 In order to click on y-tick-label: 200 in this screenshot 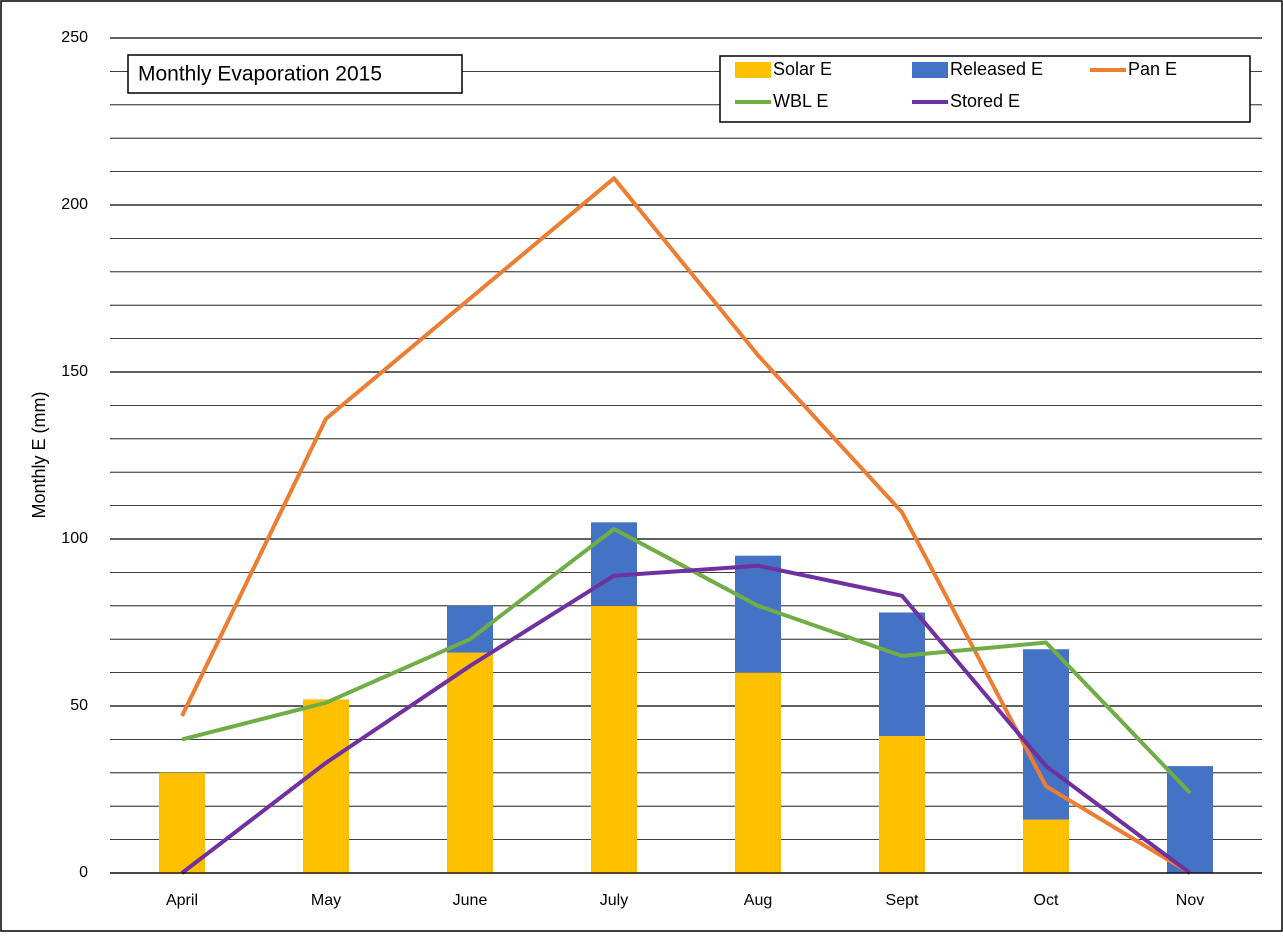, I will do `click(74, 204)`.